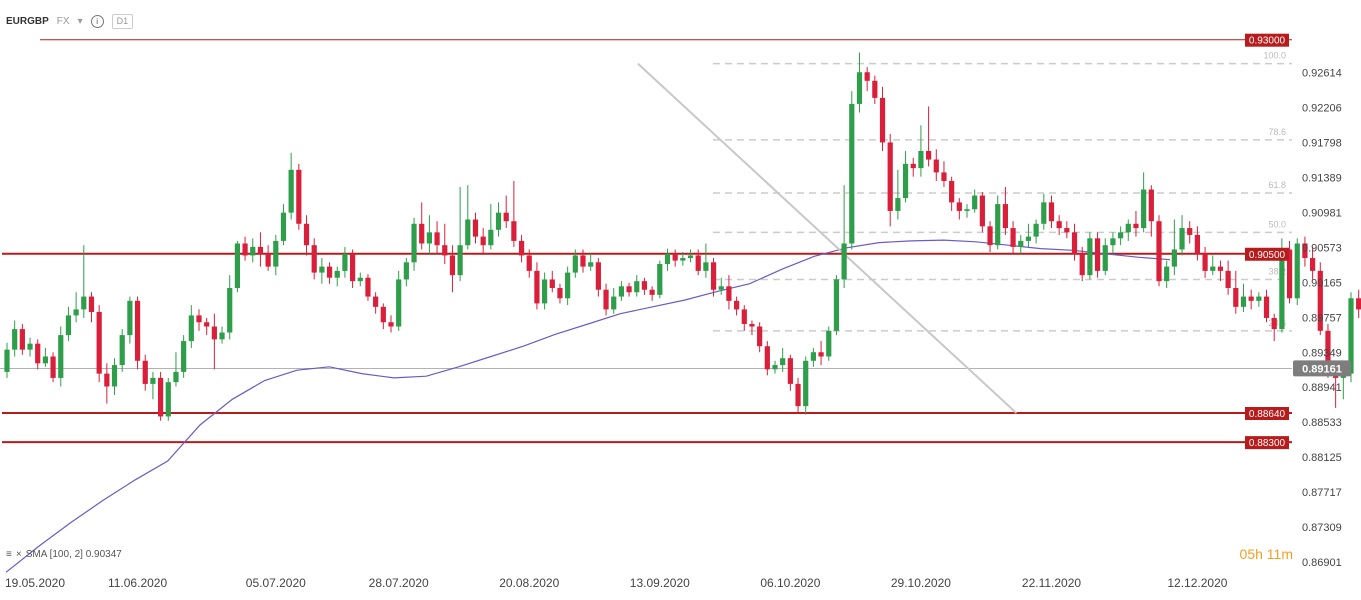 The width and height of the screenshot is (1361, 600). I want to click on level-tag-label: 0.93000, so click(1267, 41).